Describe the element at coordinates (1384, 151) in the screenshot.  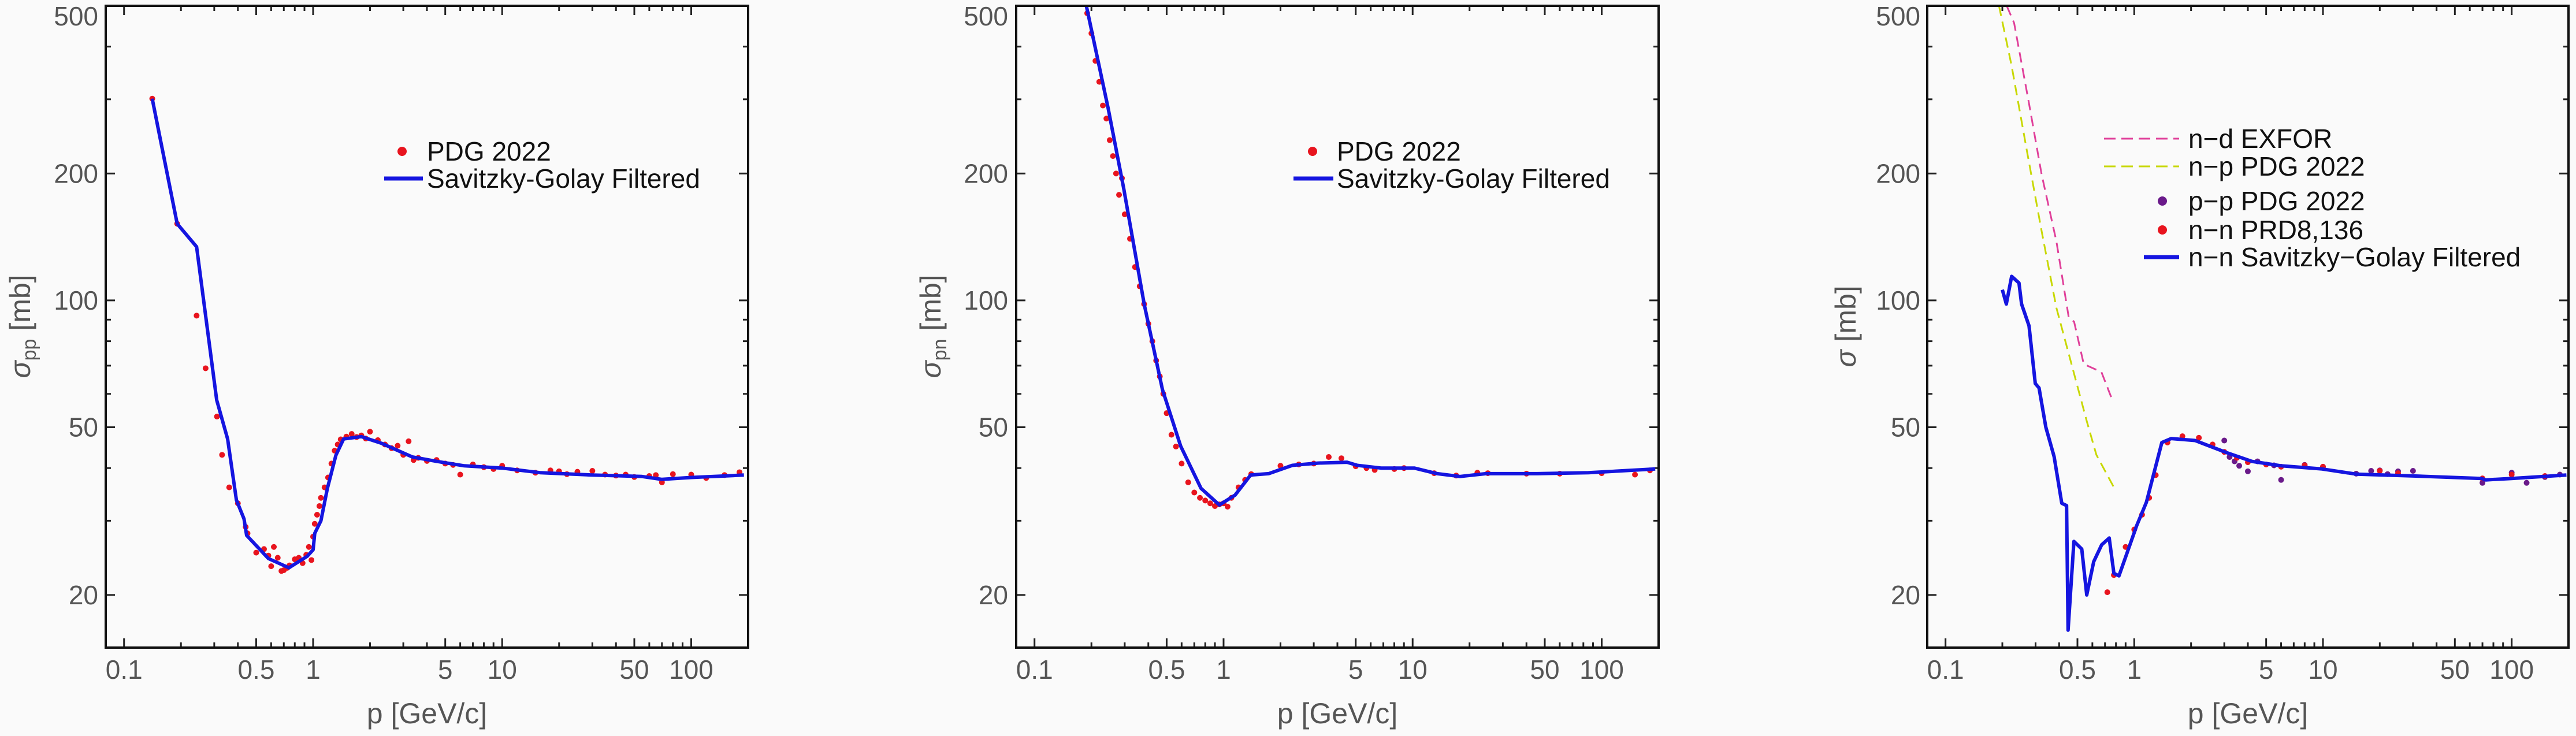
I see `legend-item: PDG 2022` at that location.